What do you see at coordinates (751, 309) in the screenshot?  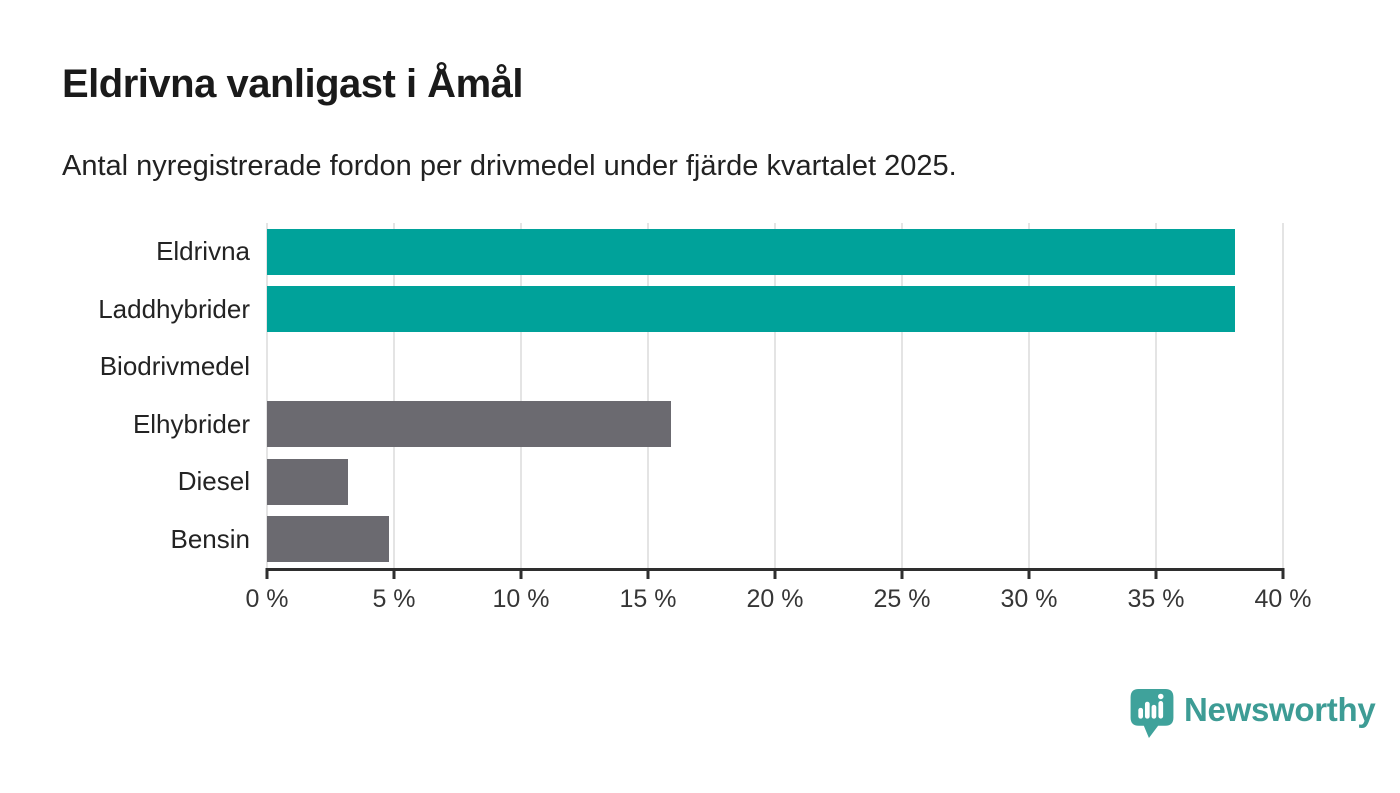 I see `bar-laddhybrider` at bounding box center [751, 309].